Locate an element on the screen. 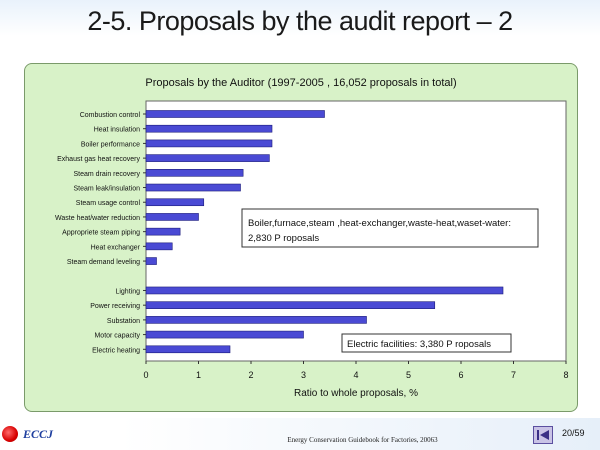 The image size is (600, 450). category-label: Heat exchanger is located at coordinates (116, 247).